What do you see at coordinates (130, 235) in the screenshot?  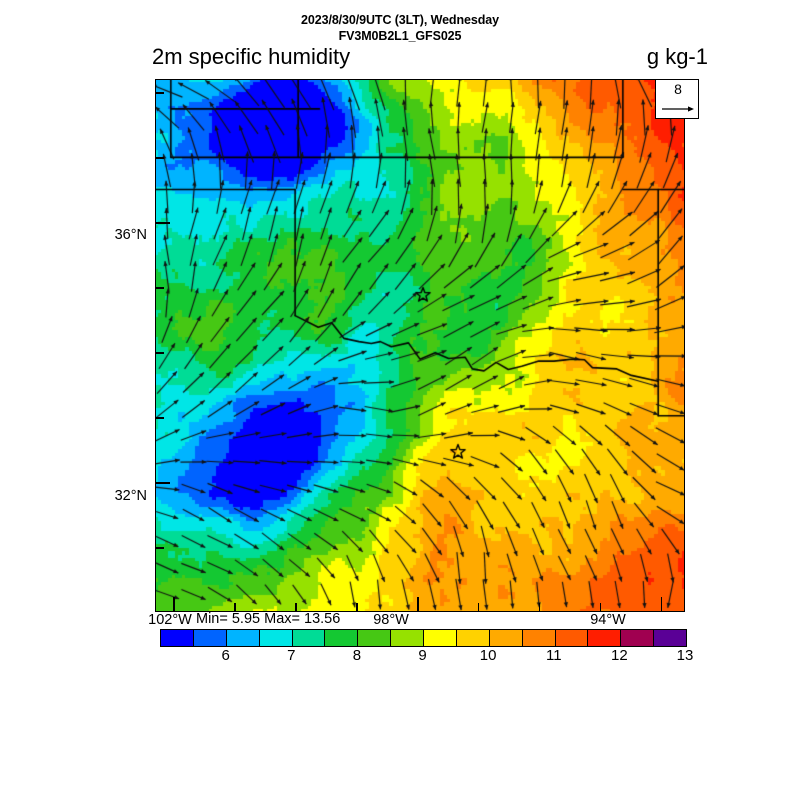 I see `y-axis-label-0: 36°N` at bounding box center [130, 235].